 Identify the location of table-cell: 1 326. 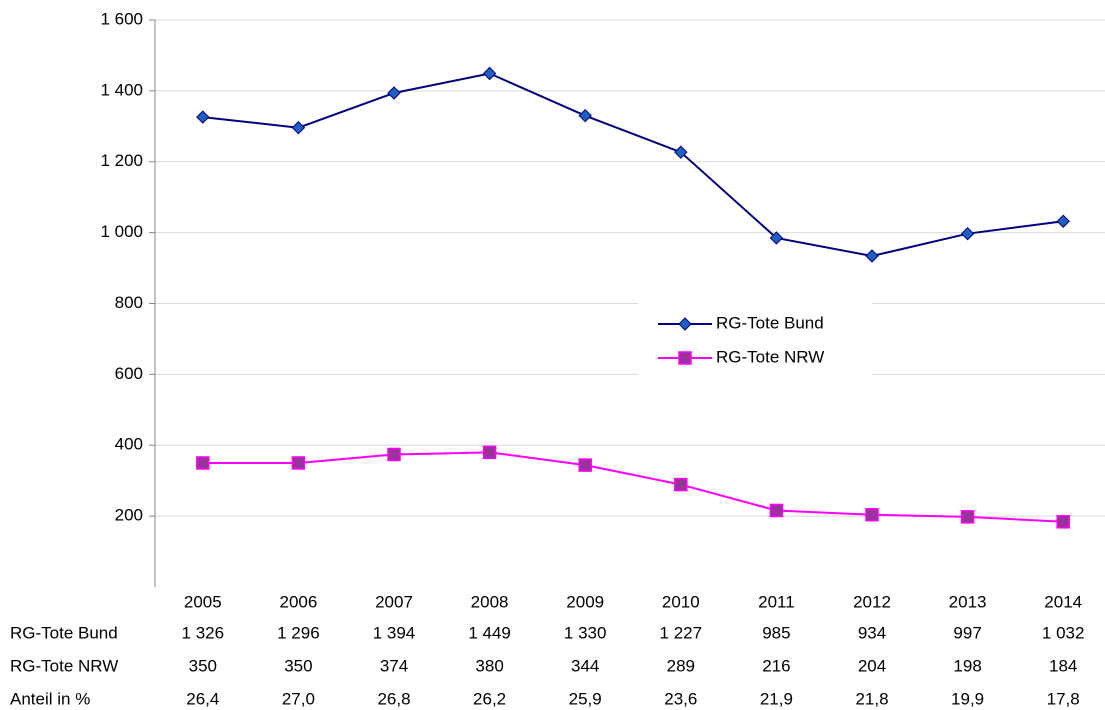
(203, 632).